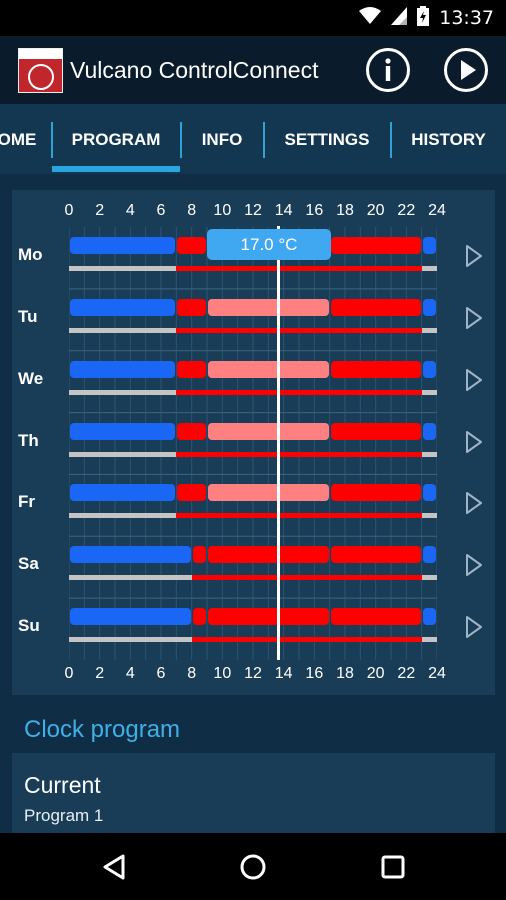 The width and height of the screenshot is (506, 900). I want to click on start-button, so click(466, 70).